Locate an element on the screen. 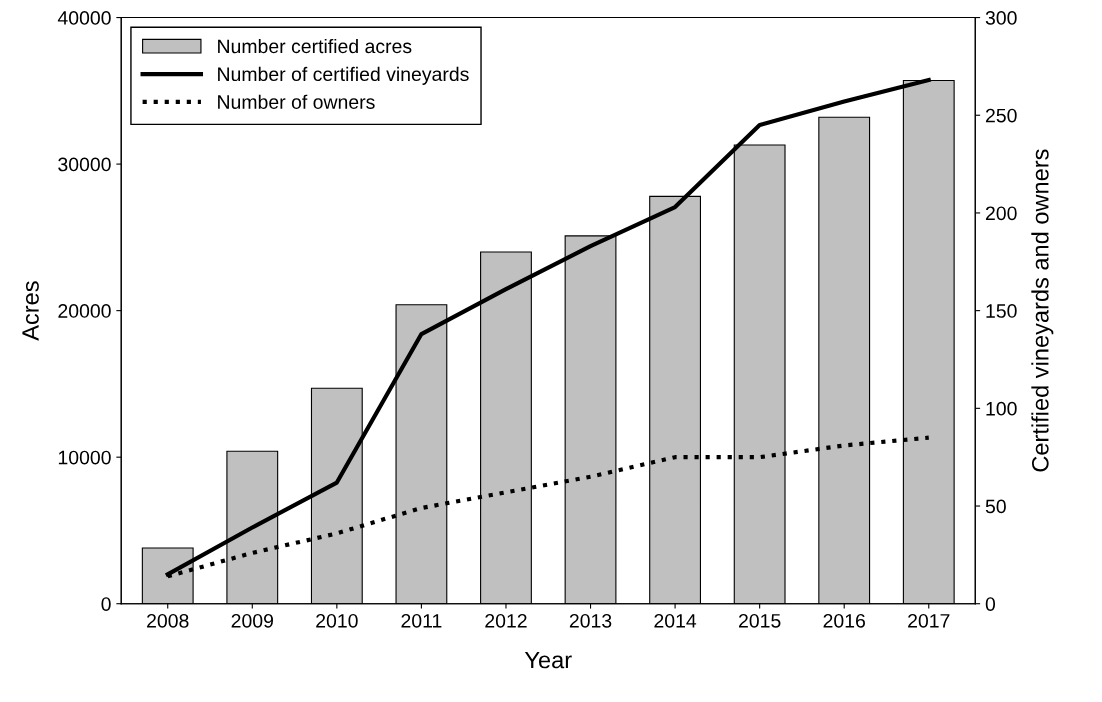 The width and height of the screenshot is (1102, 702). x-tick-label: 2014 is located at coordinates (675, 620).